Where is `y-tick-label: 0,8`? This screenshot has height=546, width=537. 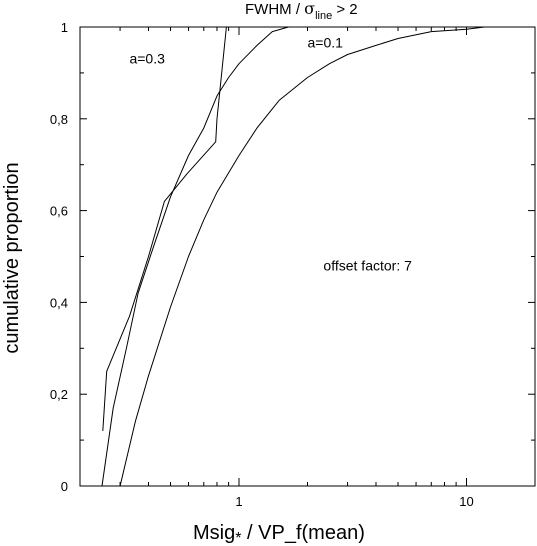
y-tick-label: 0,8 is located at coordinates (59, 119).